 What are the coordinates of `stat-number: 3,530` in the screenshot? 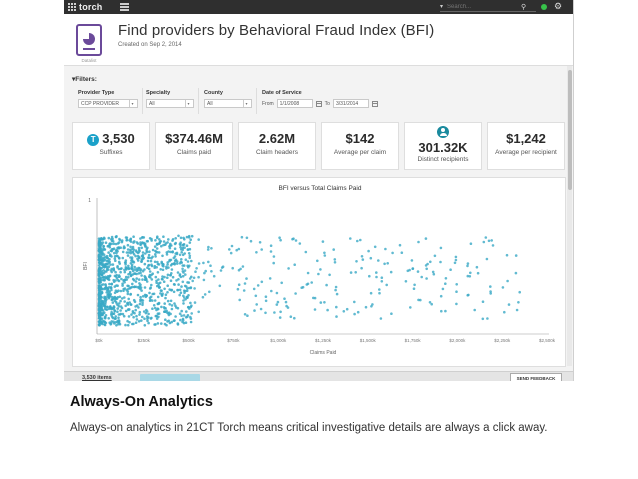 It's located at (118, 138).